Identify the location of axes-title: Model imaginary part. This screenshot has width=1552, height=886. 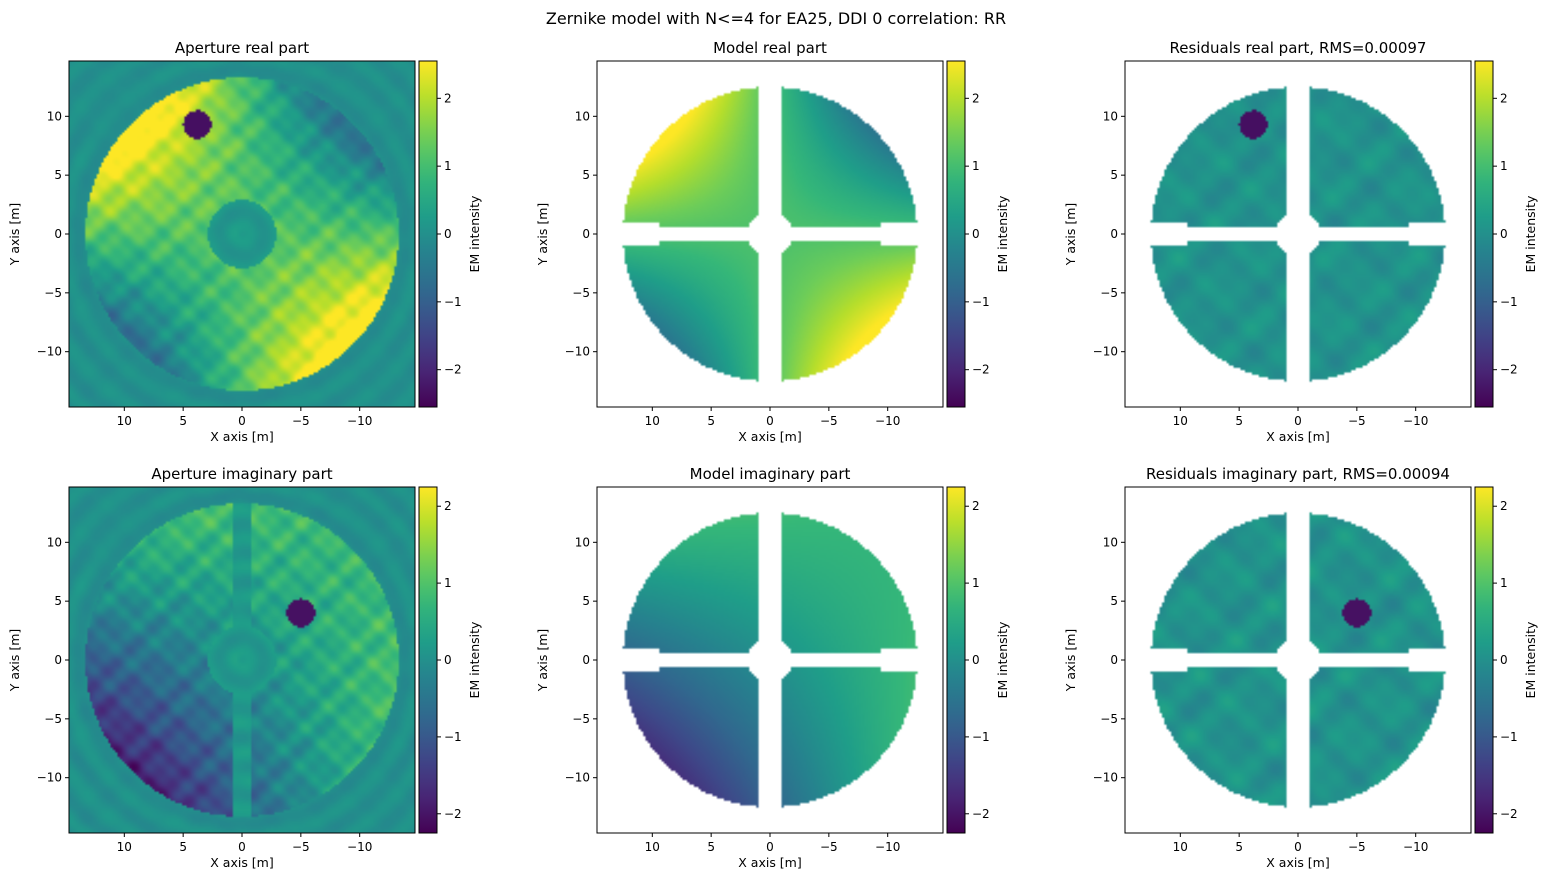
(770, 474).